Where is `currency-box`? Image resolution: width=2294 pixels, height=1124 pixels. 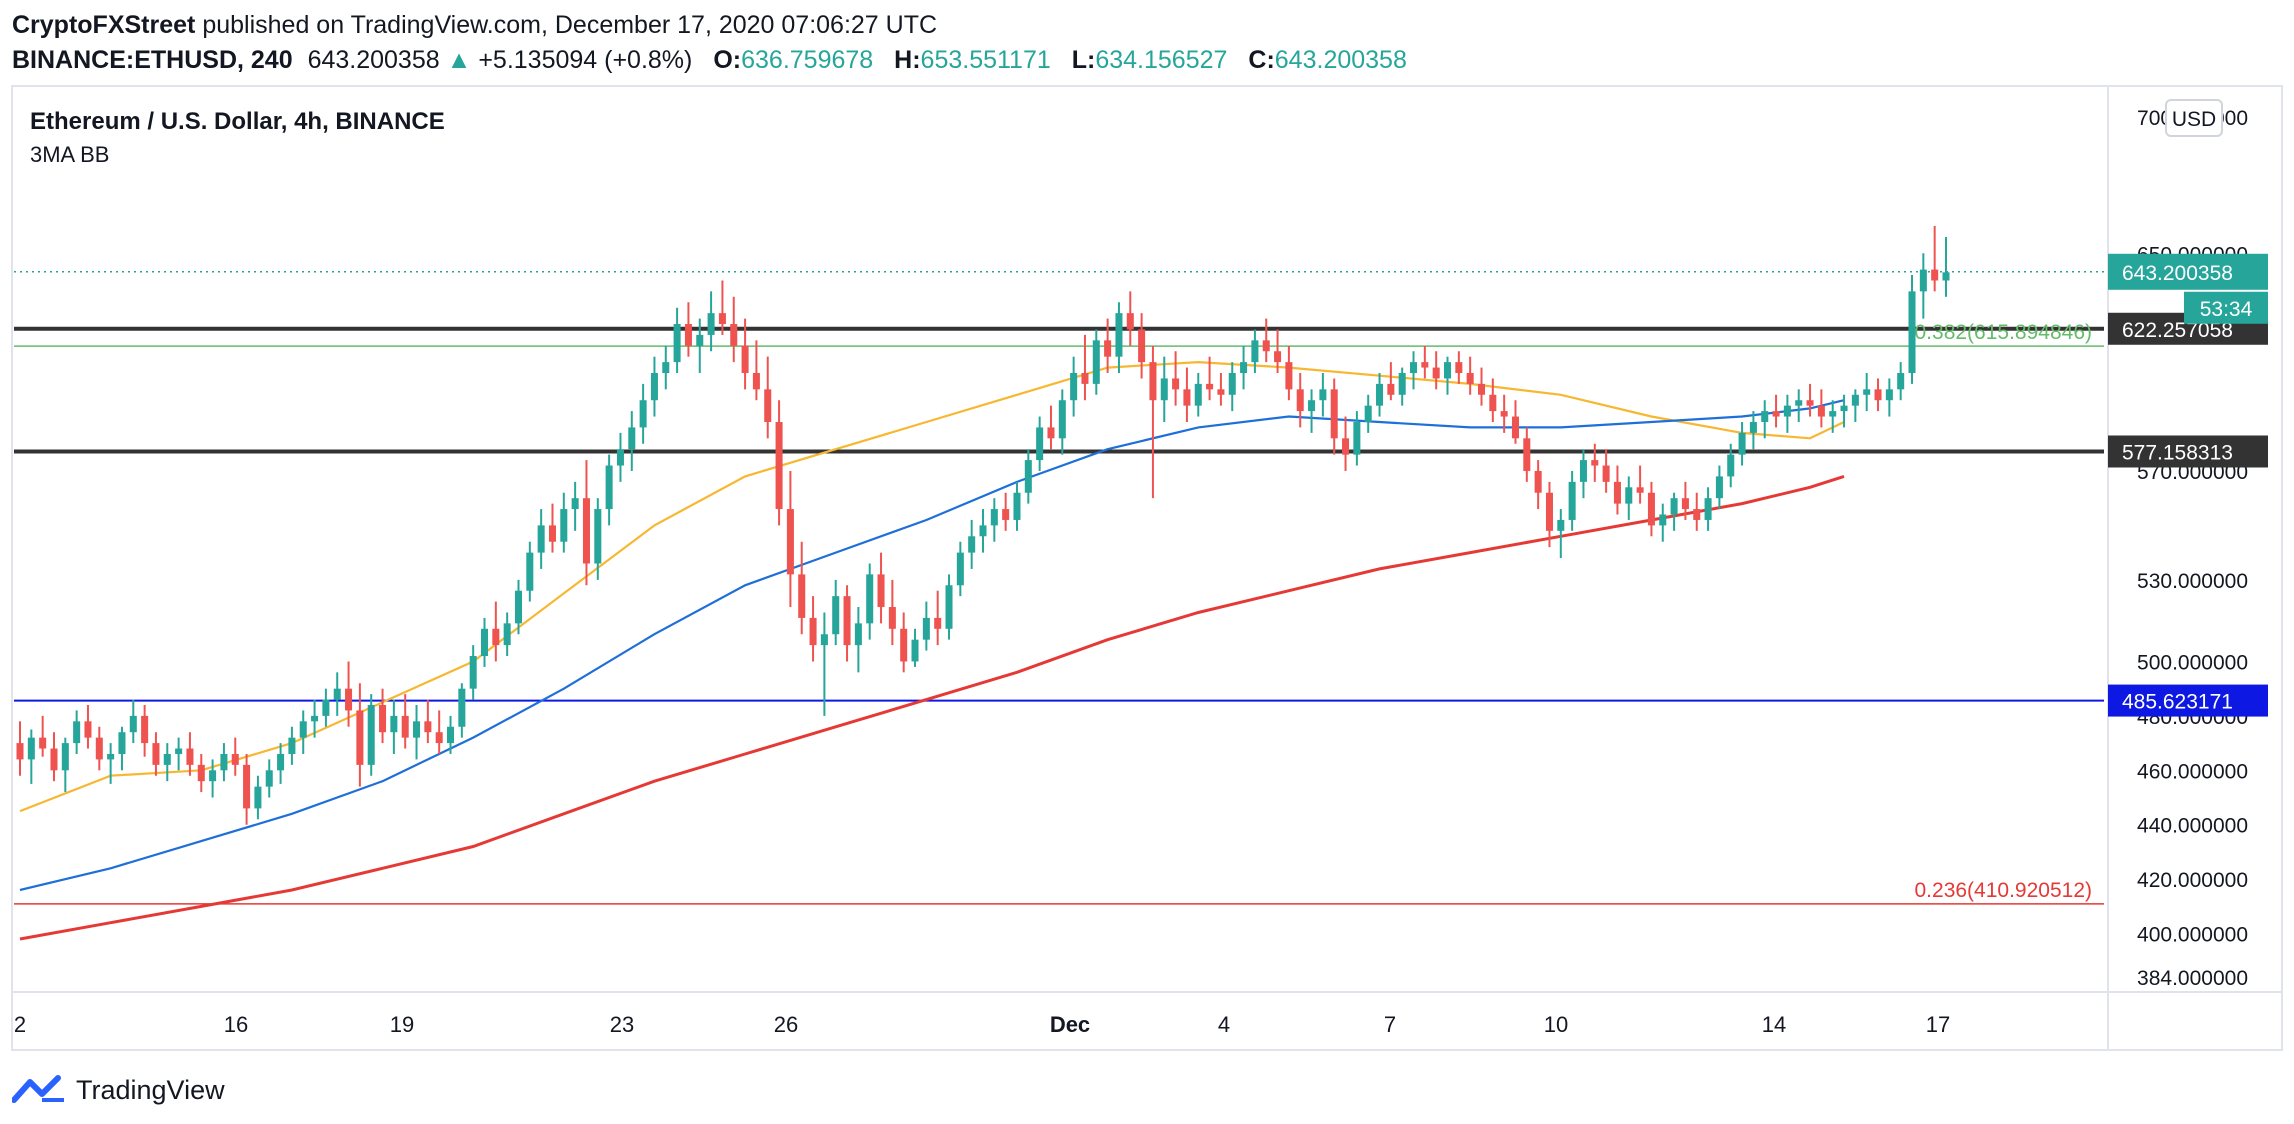
currency-box is located at coordinates (2194, 118).